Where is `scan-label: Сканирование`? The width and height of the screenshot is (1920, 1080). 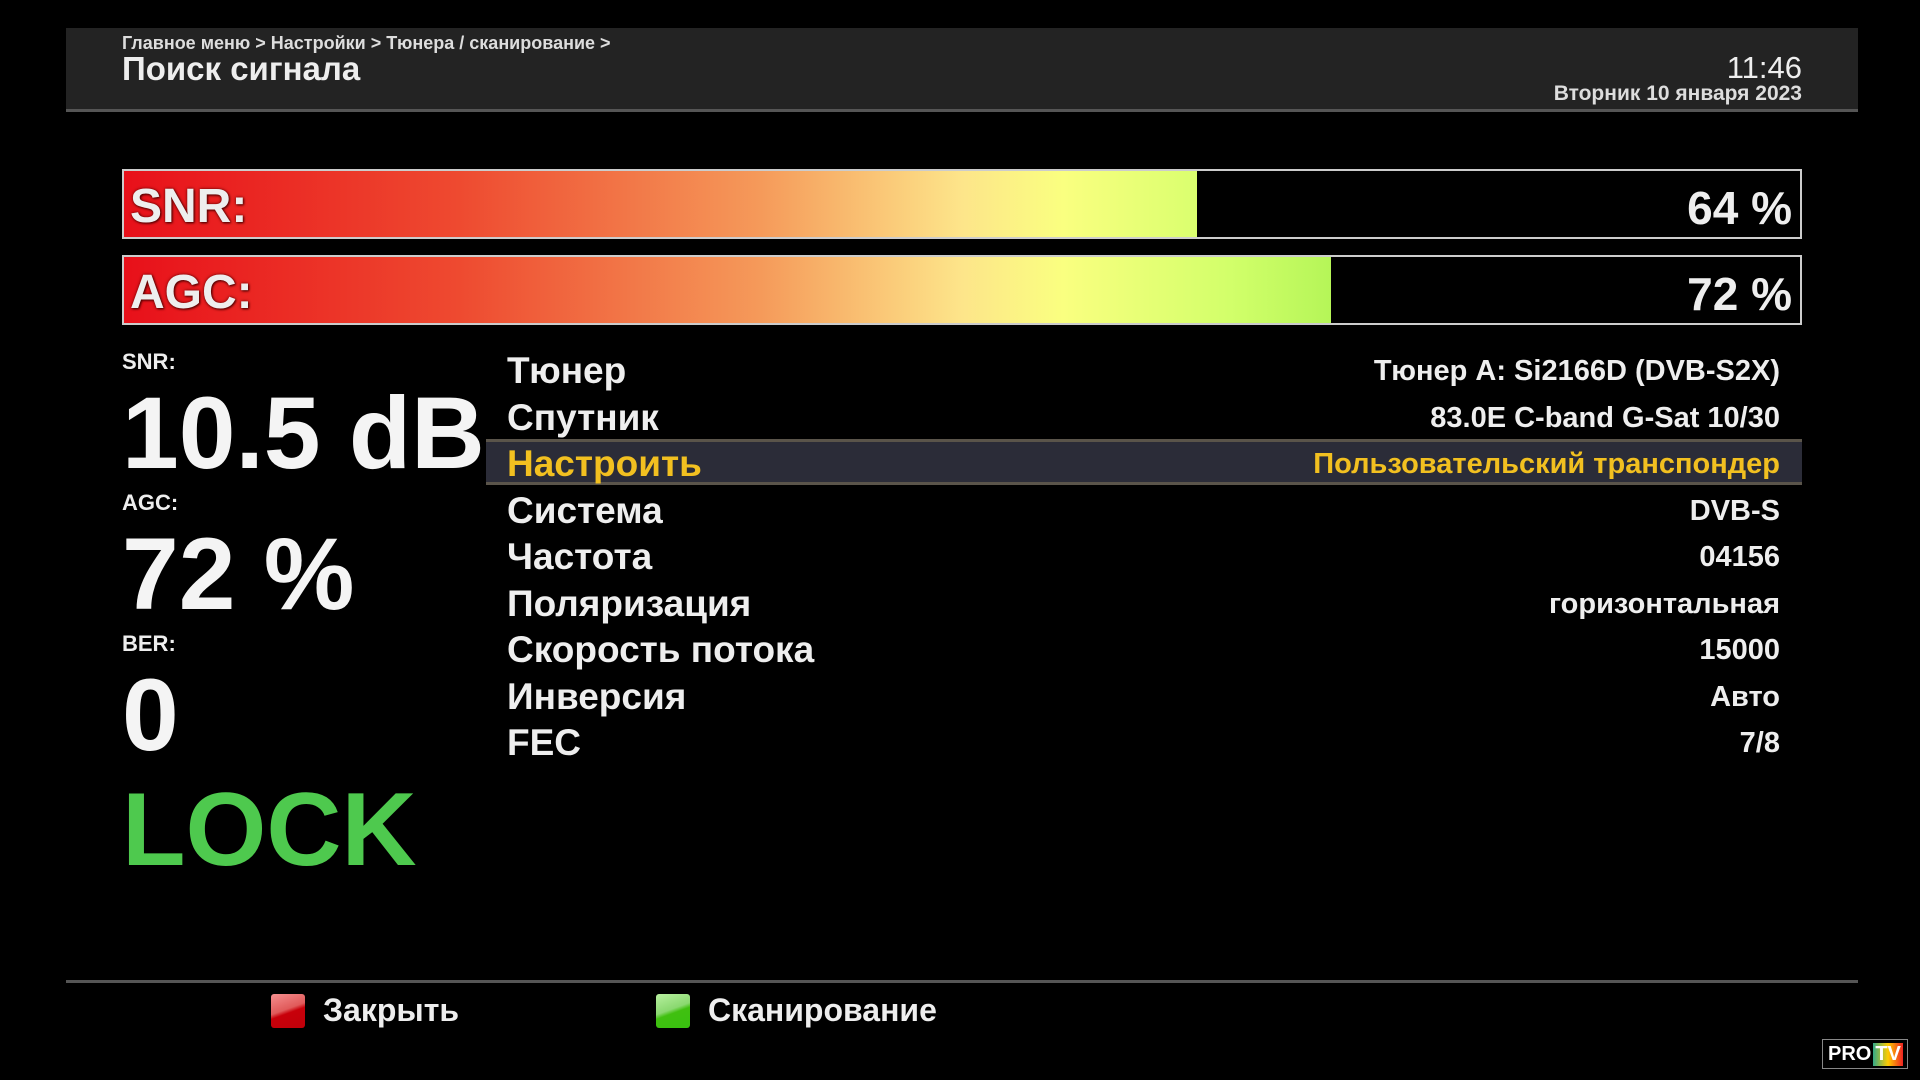 scan-label: Сканирование is located at coordinates (822, 1010).